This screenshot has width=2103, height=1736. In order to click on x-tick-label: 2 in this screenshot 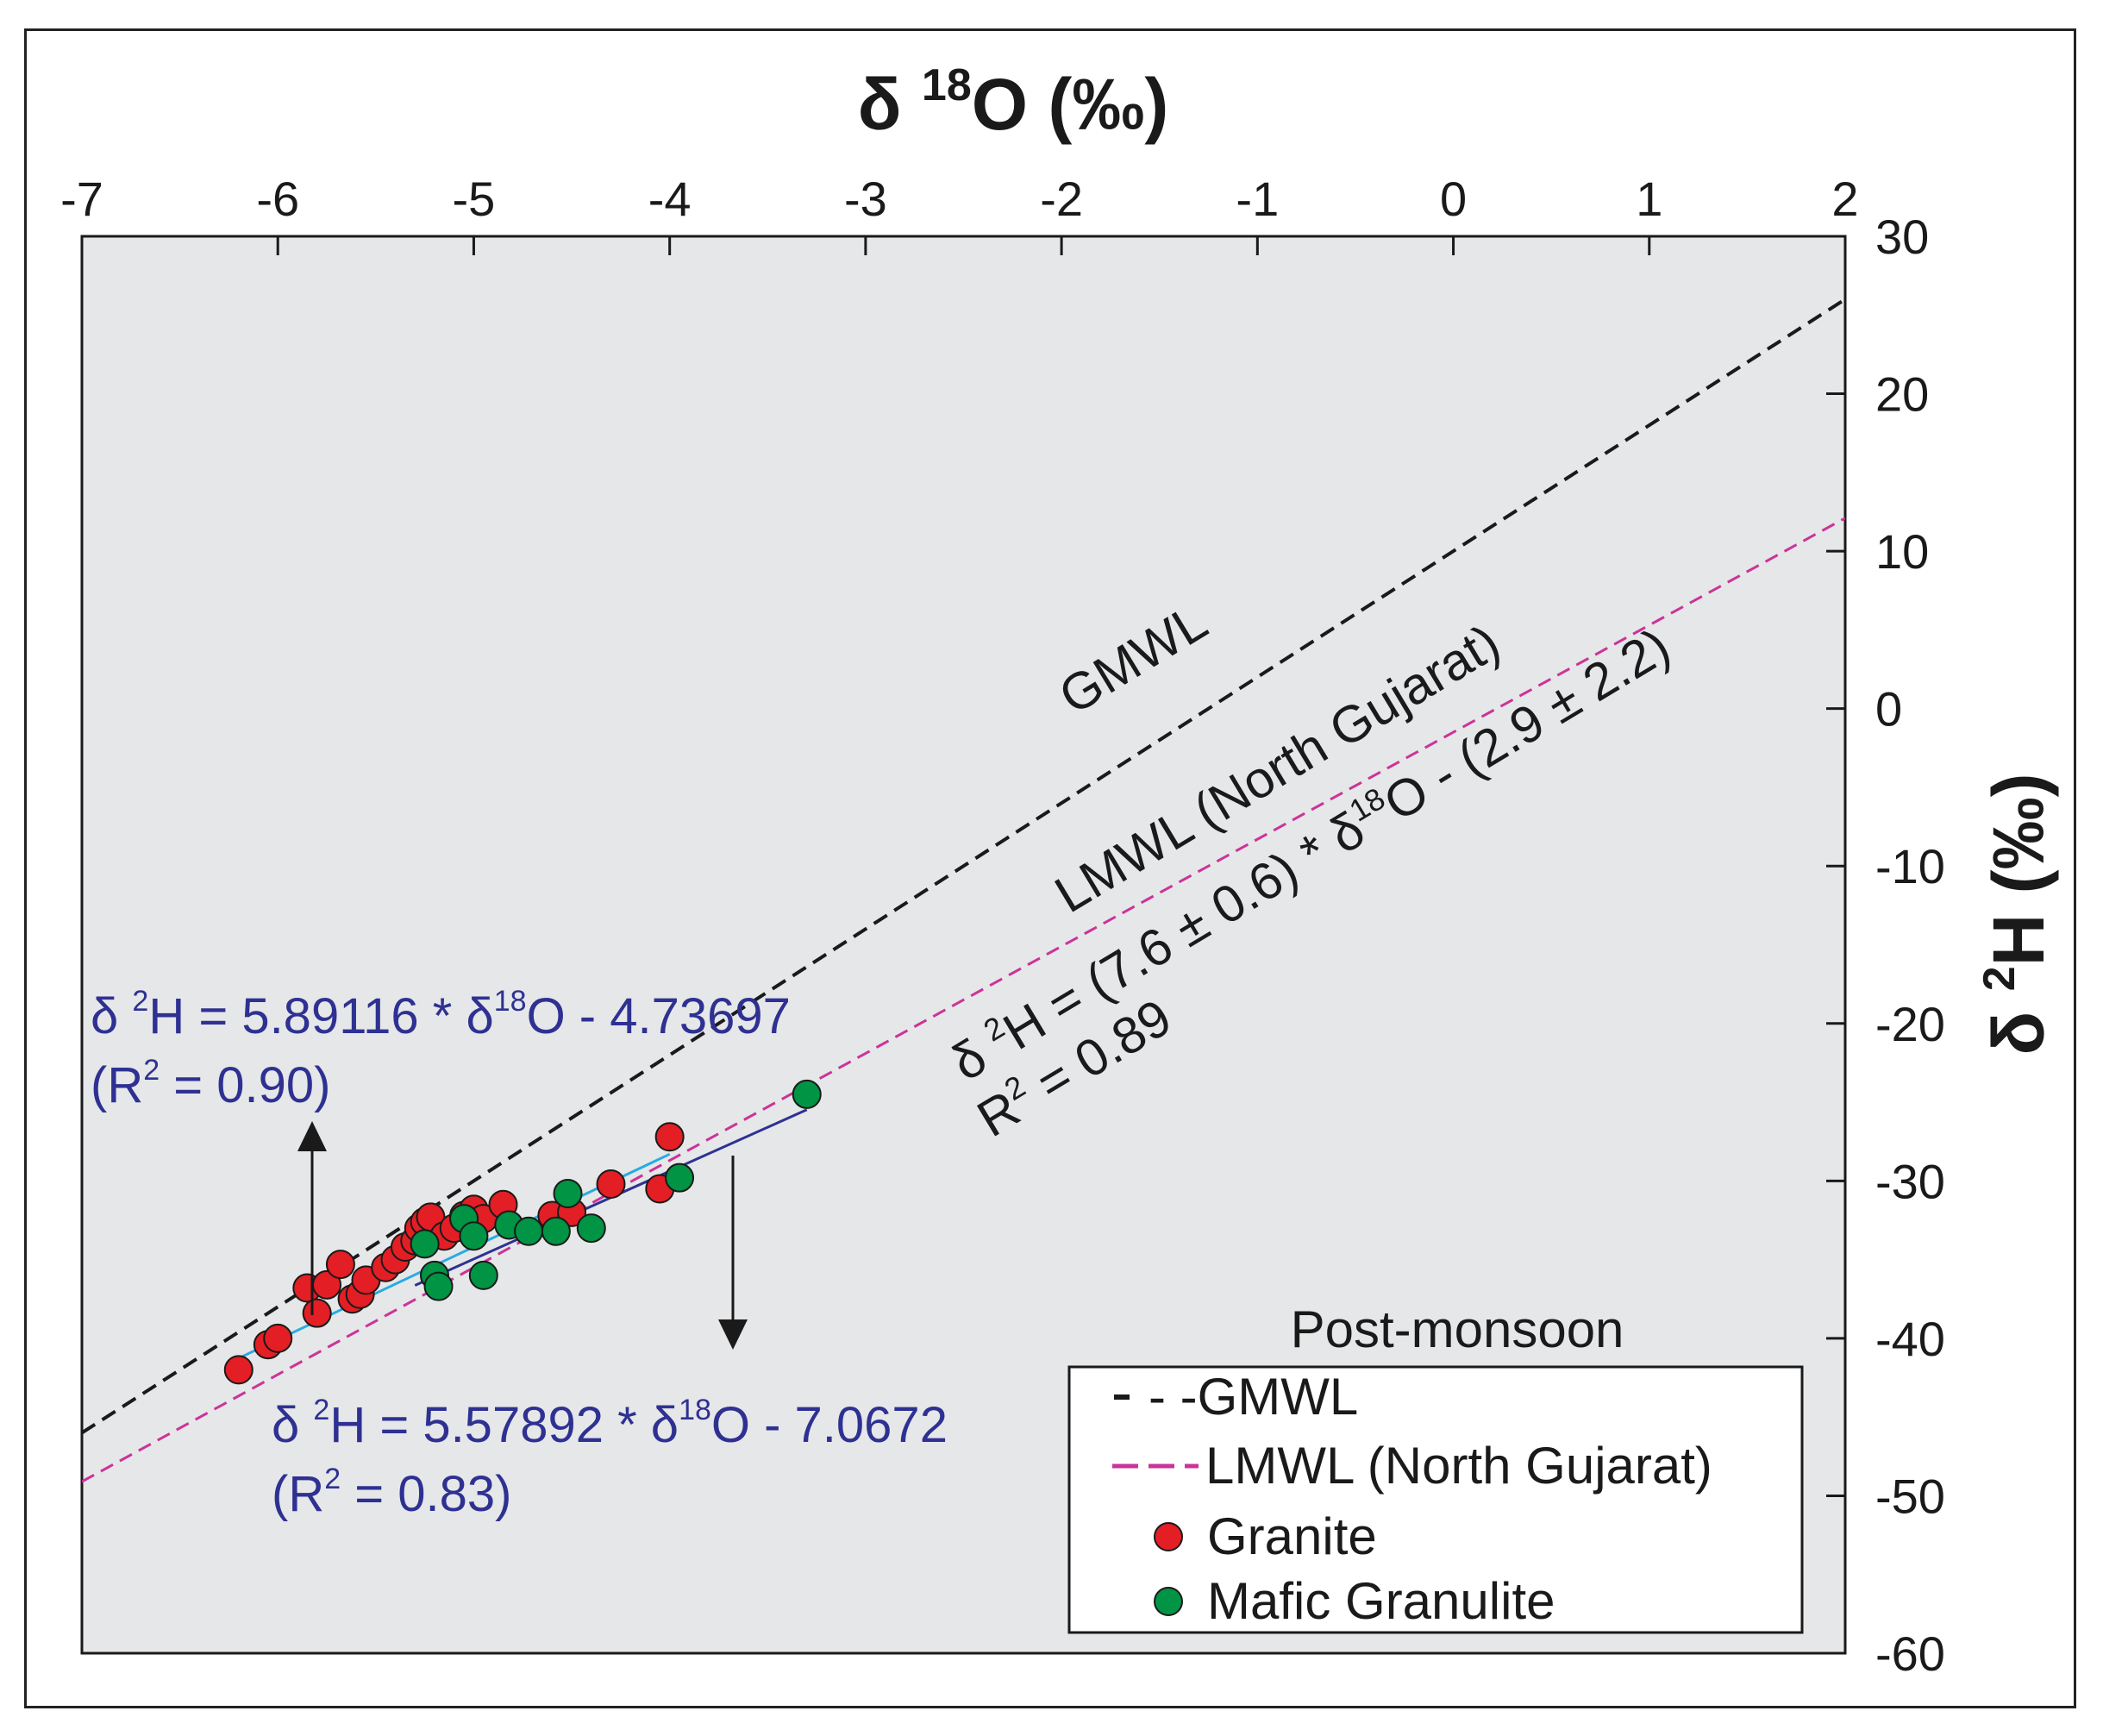, I will do `click(1845, 199)`.